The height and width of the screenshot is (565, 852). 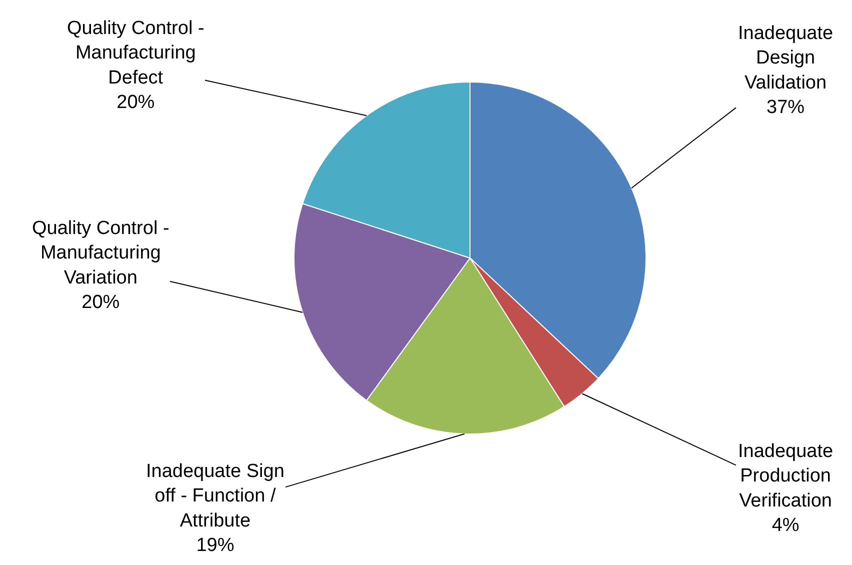 What do you see at coordinates (785, 107) in the screenshot?
I see `data-label: 37%` at bounding box center [785, 107].